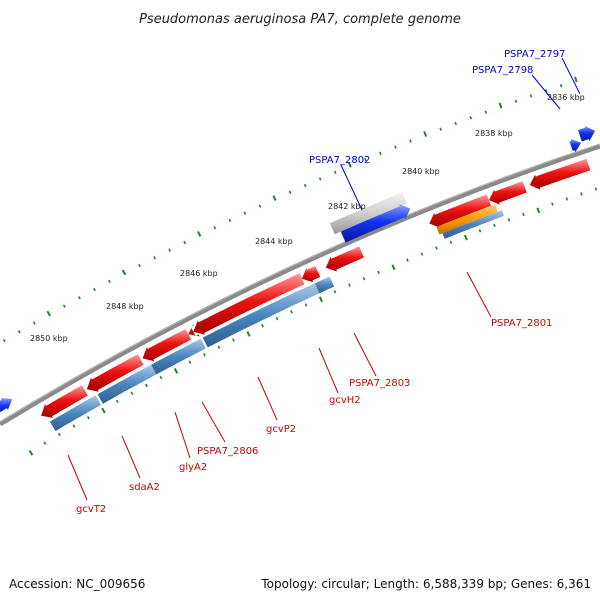 The image size is (600, 600). I want to click on cds-gcvt2, so click(75, 413).